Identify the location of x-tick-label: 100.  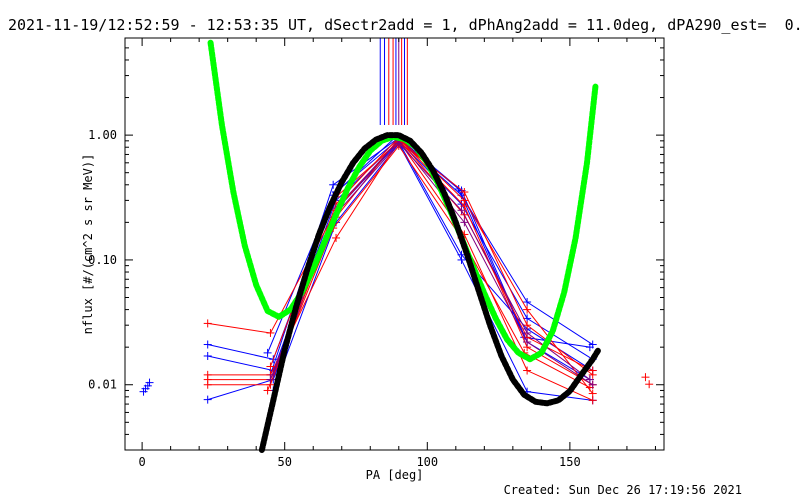
(427, 462).